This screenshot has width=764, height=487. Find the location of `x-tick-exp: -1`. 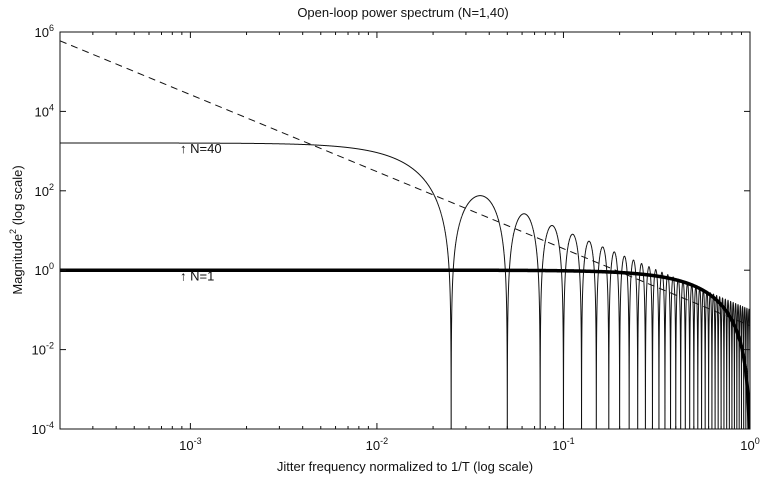

x-tick-exp: -1 is located at coordinates (571, 441).